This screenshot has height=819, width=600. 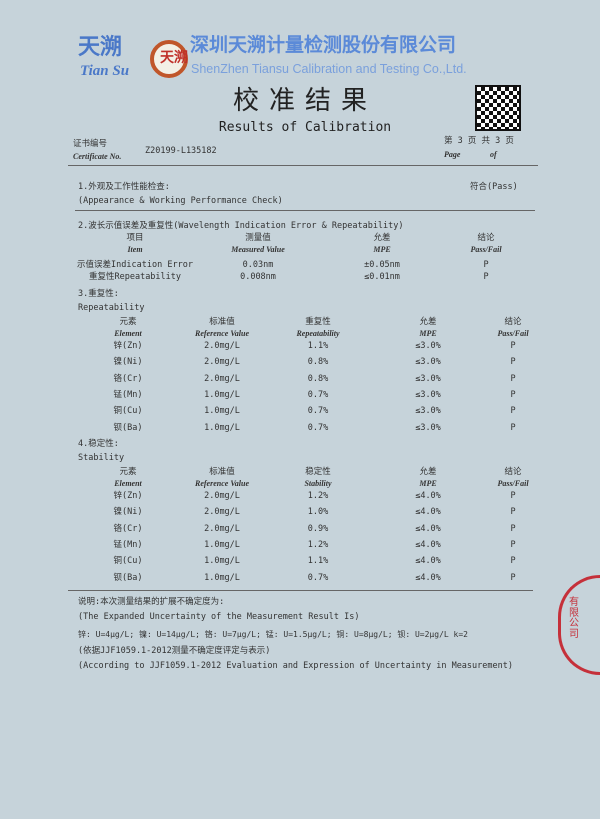 I want to click on s1-result: 符合(Pass), so click(x=494, y=187).